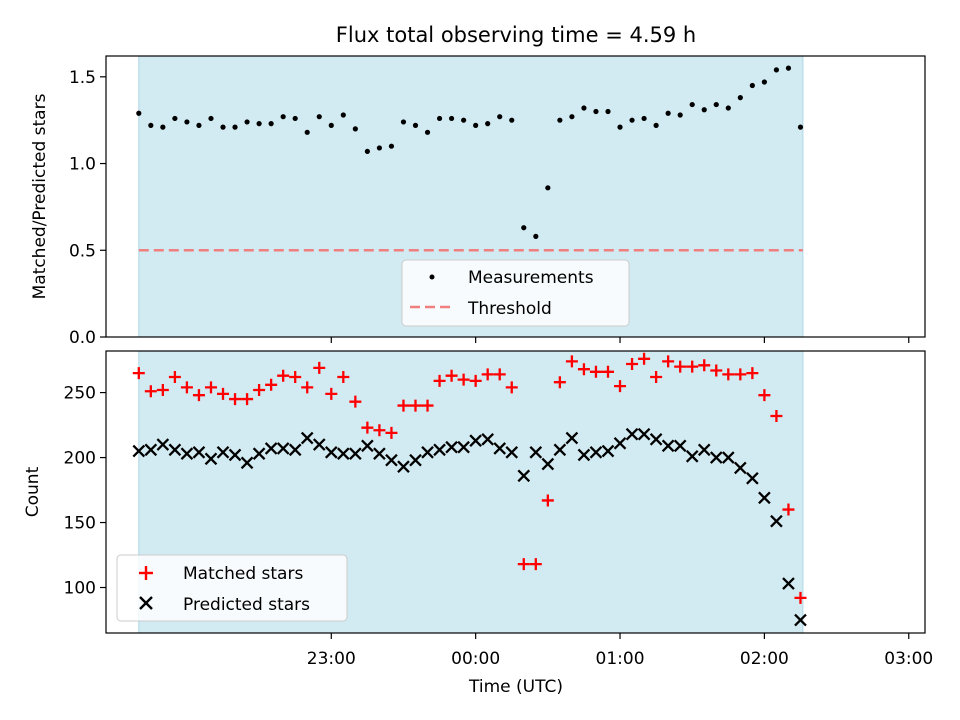 The width and height of the screenshot is (960, 720). I want to click on legend-matched-marker, so click(146, 573).